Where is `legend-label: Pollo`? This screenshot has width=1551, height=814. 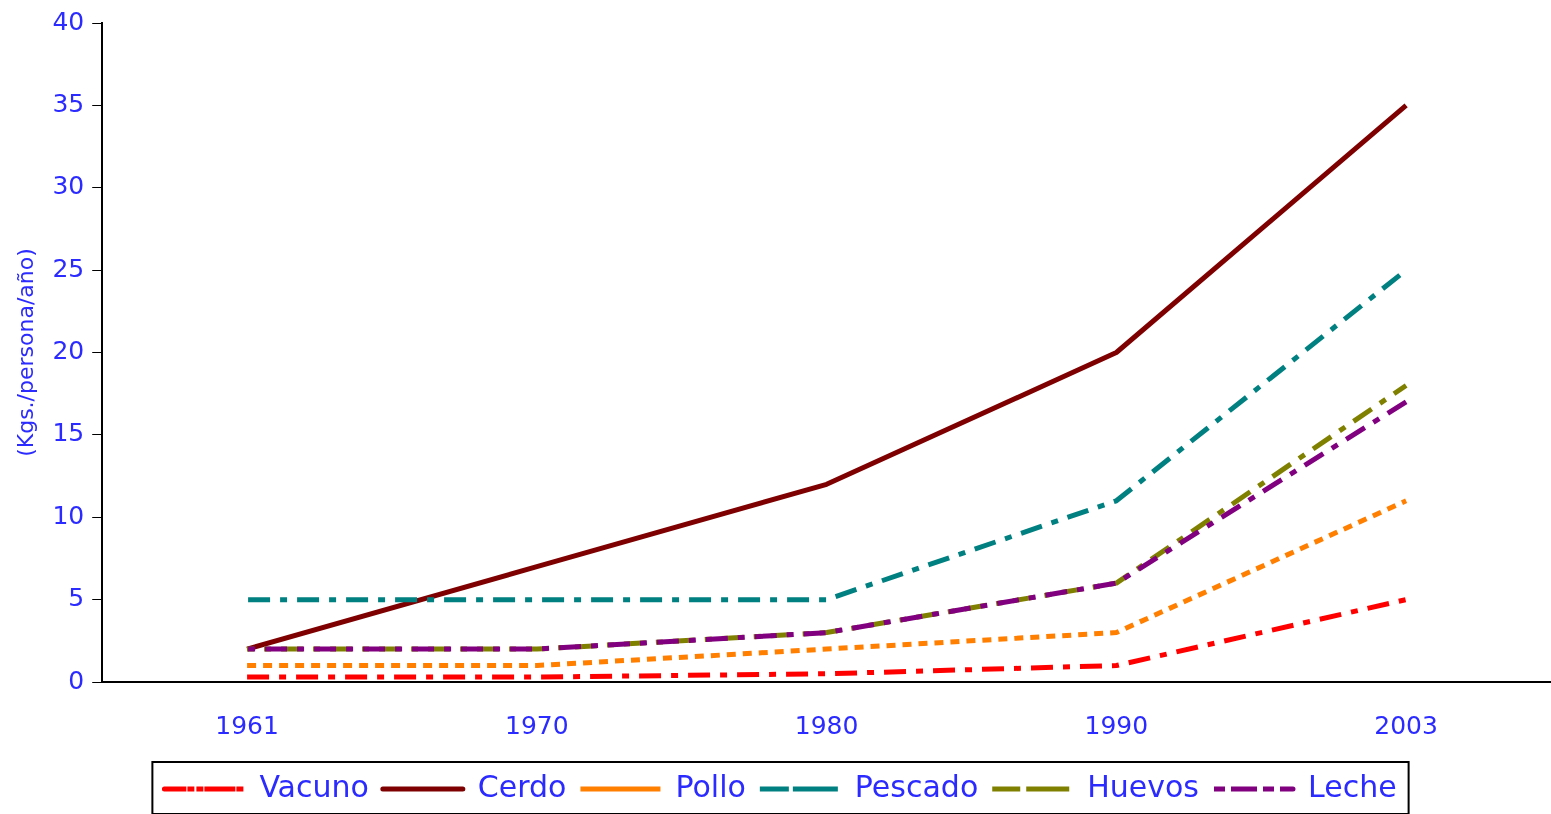 legend-label: Pollo is located at coordinates (710, 786).